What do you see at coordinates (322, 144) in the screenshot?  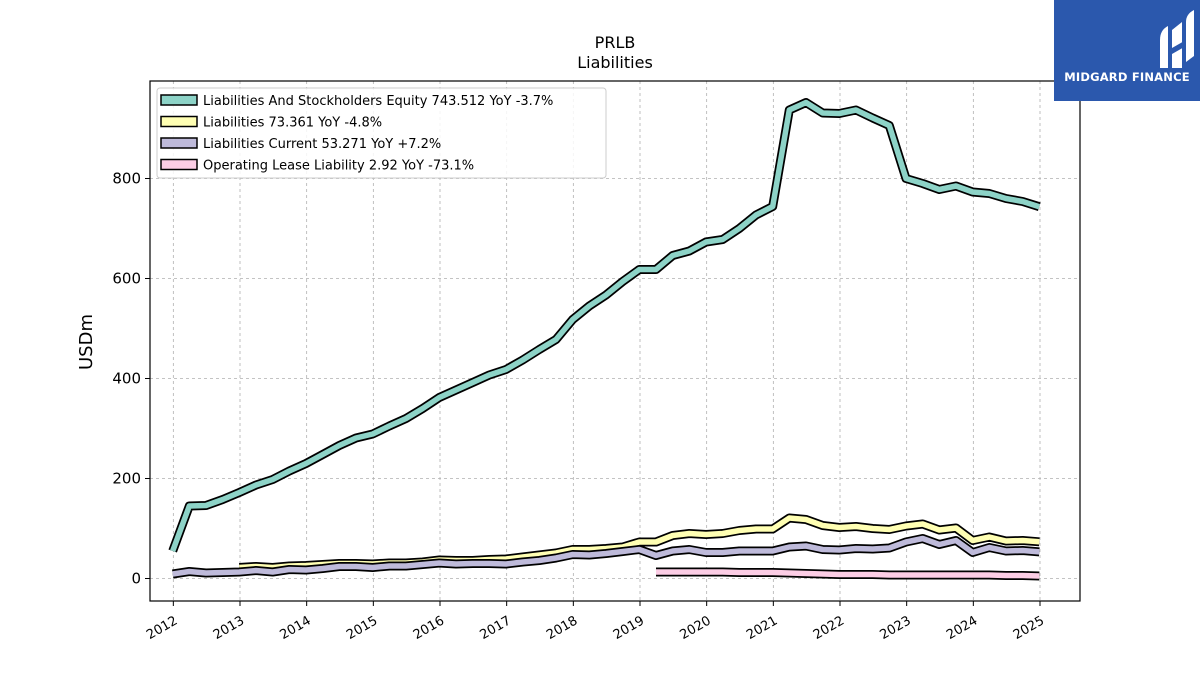 I see `legend-label: Liabilities Current 53.271 YoY +7.2%` at bounding box center [322, 144].